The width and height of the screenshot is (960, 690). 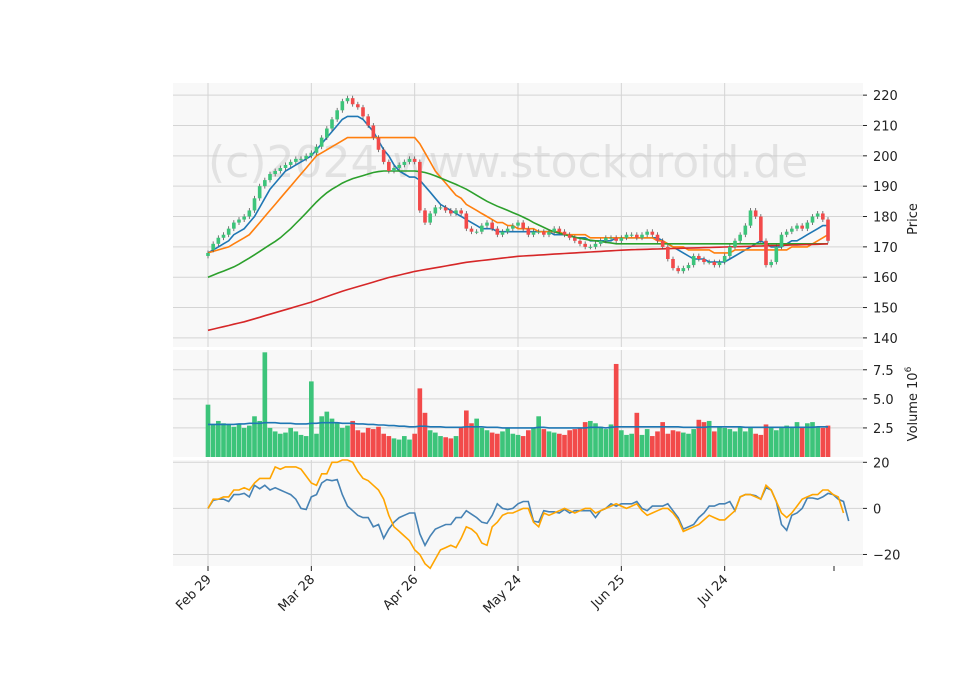 I want to click on volume-axis-exponent: 6, so click(x=909, y=369).